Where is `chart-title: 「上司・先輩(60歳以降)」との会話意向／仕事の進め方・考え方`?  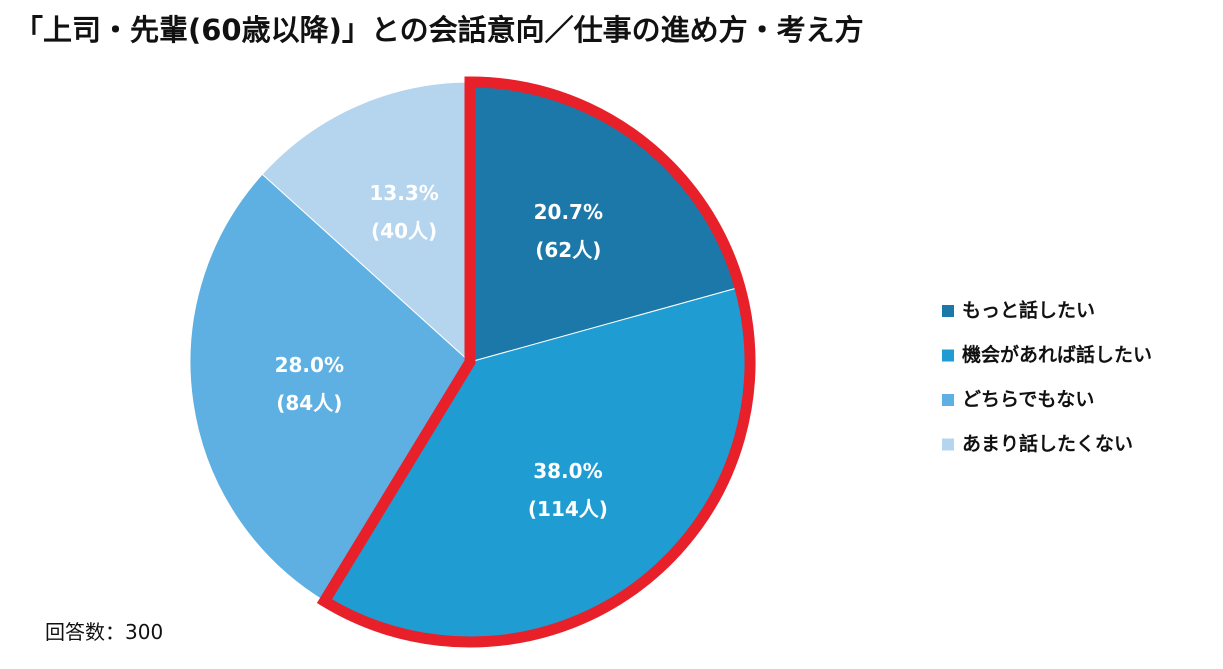 chart-title: 「上司・先輩(60歳以降)」との会話意向／仕事の進め方・考え方 is located at coordinates (439, 30).